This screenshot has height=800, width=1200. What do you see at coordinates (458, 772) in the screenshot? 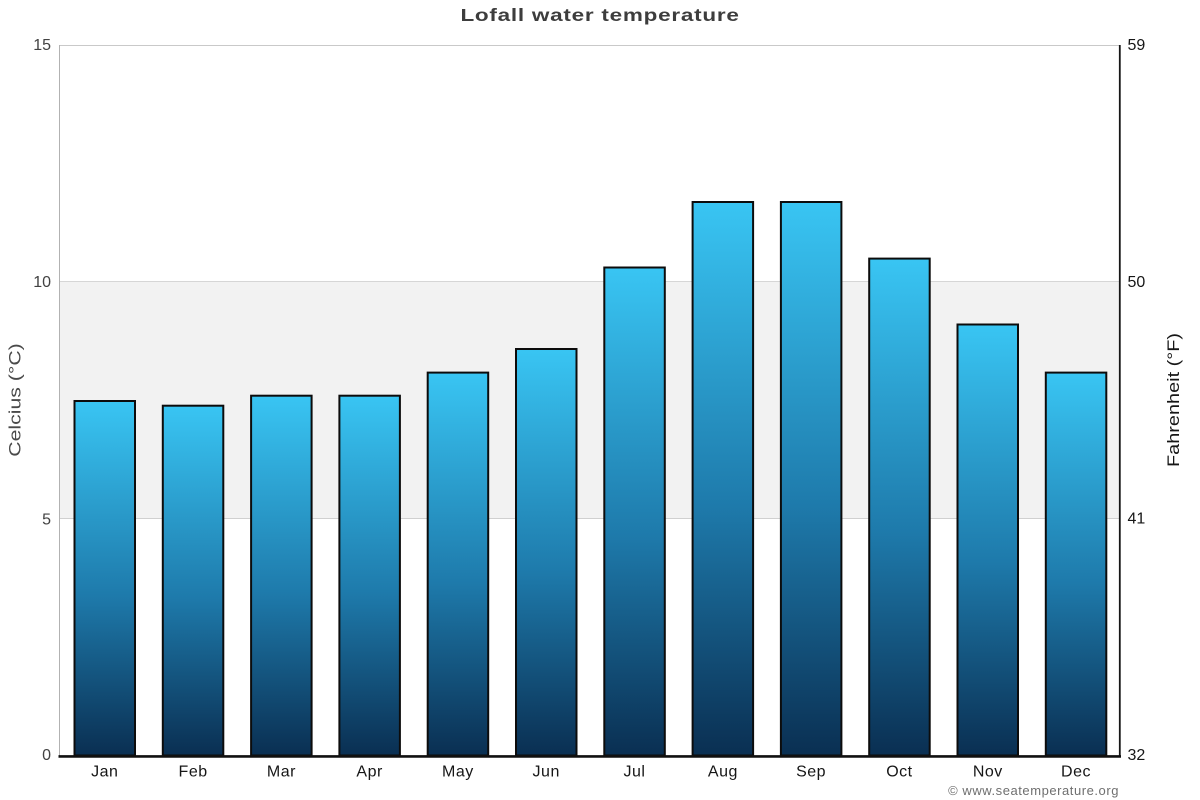
I see `svg-text: May` at bounding box center [458, 772].